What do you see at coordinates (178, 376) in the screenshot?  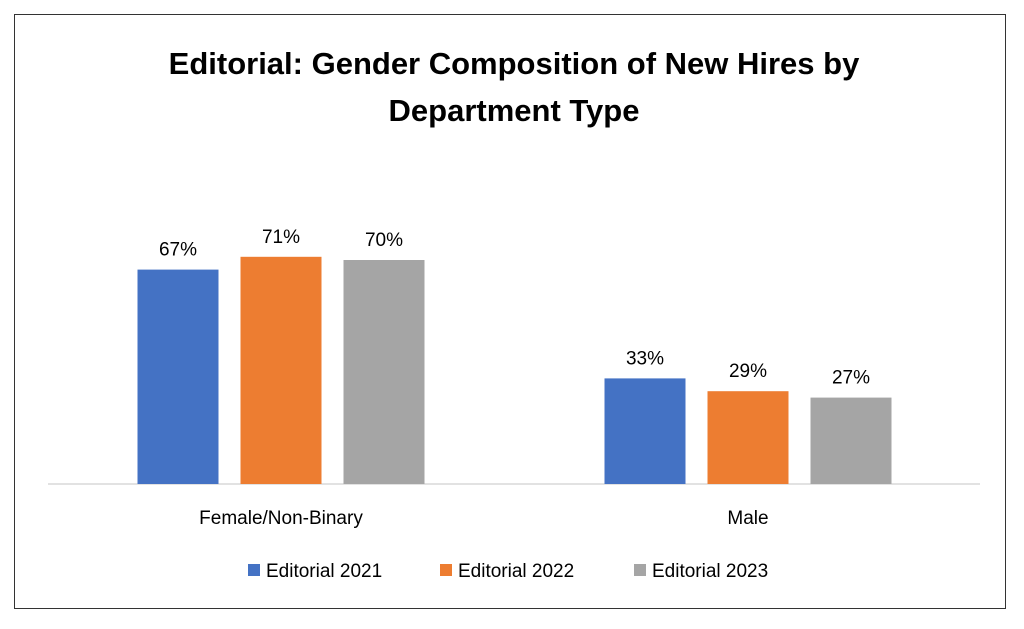 I see `bar-editorial-2021-female-non-binary` at bounding box center [178, 376].